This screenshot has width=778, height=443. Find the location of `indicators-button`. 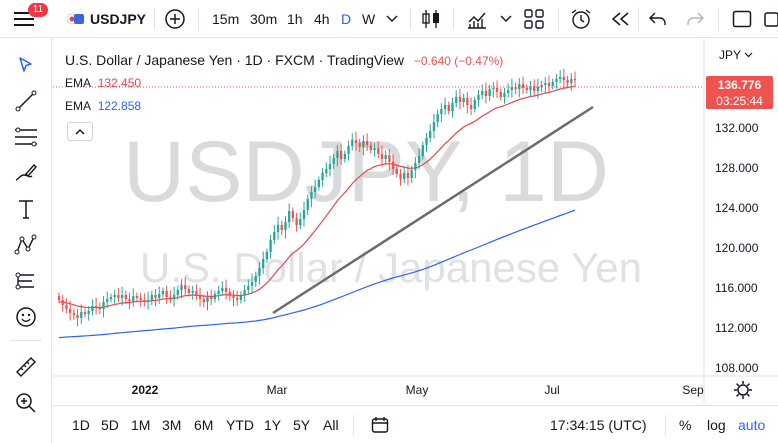

indicators-button is located at coordinates (477, 19).